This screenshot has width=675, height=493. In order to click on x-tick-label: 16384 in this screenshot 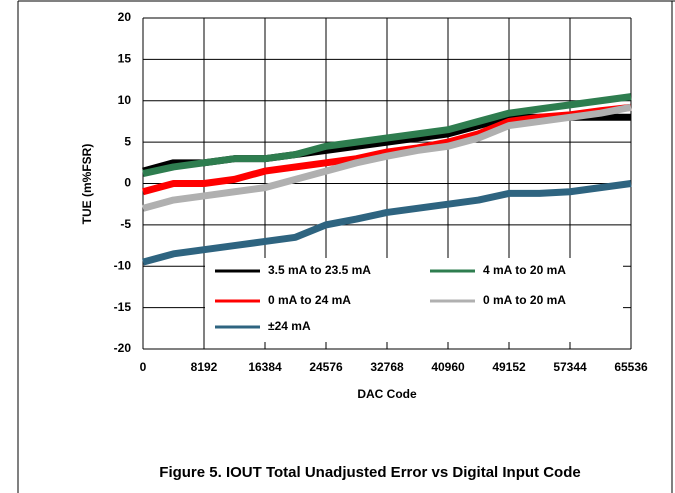, I will do `click(265, 367)`.